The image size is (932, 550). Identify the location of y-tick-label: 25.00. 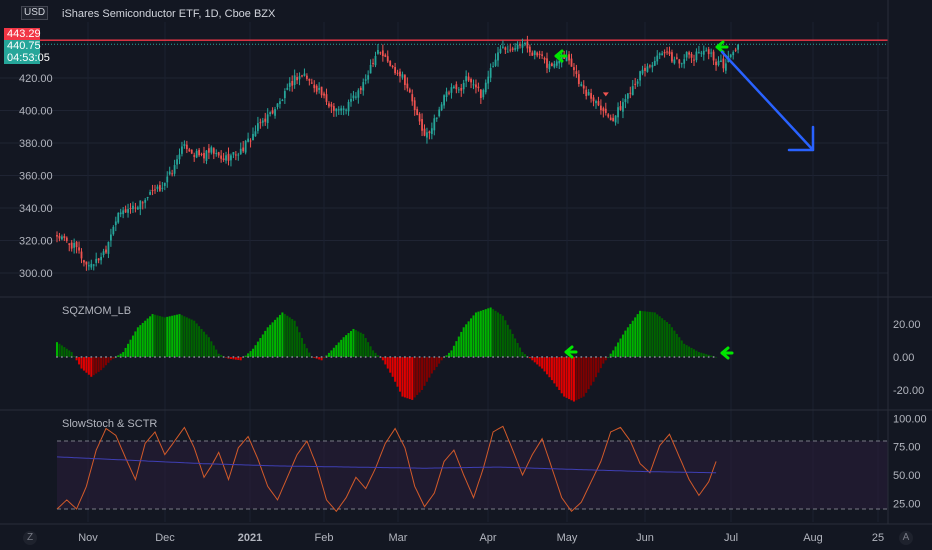
(907, 504).